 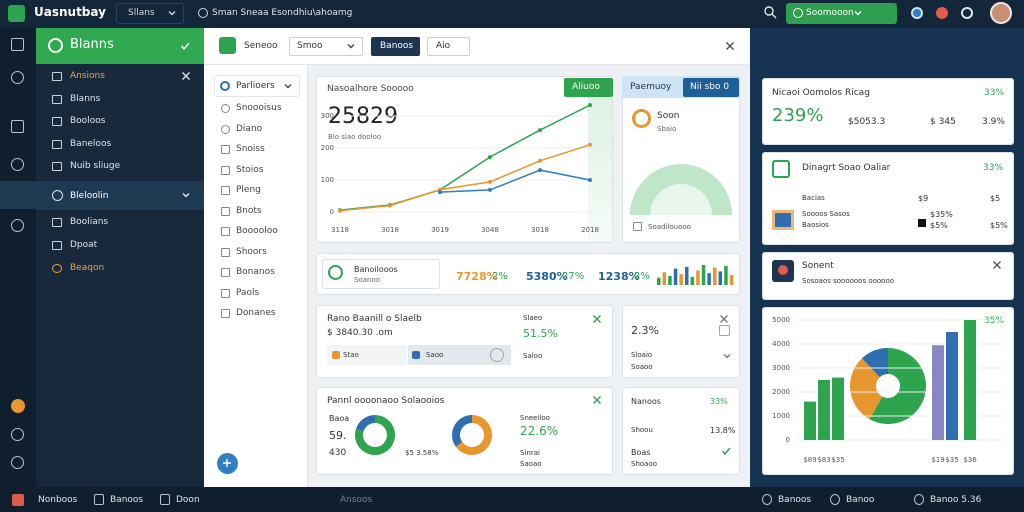 I want to click on x-tick-label: 3118, so click(x=340, y=230).